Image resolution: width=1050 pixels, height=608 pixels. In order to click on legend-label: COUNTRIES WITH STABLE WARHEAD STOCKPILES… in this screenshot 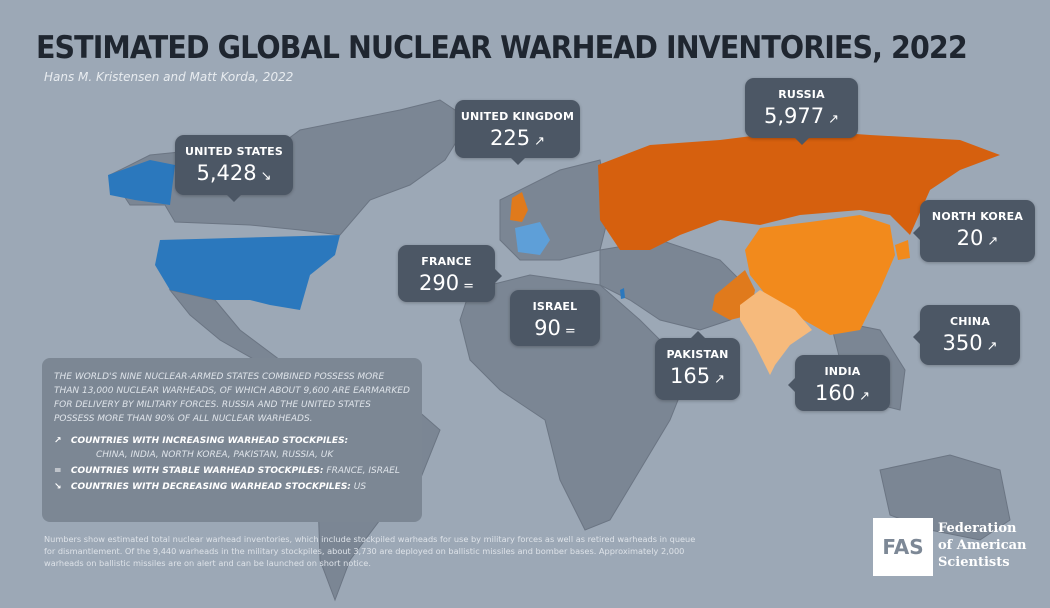, I will do `click(197, 471)`.